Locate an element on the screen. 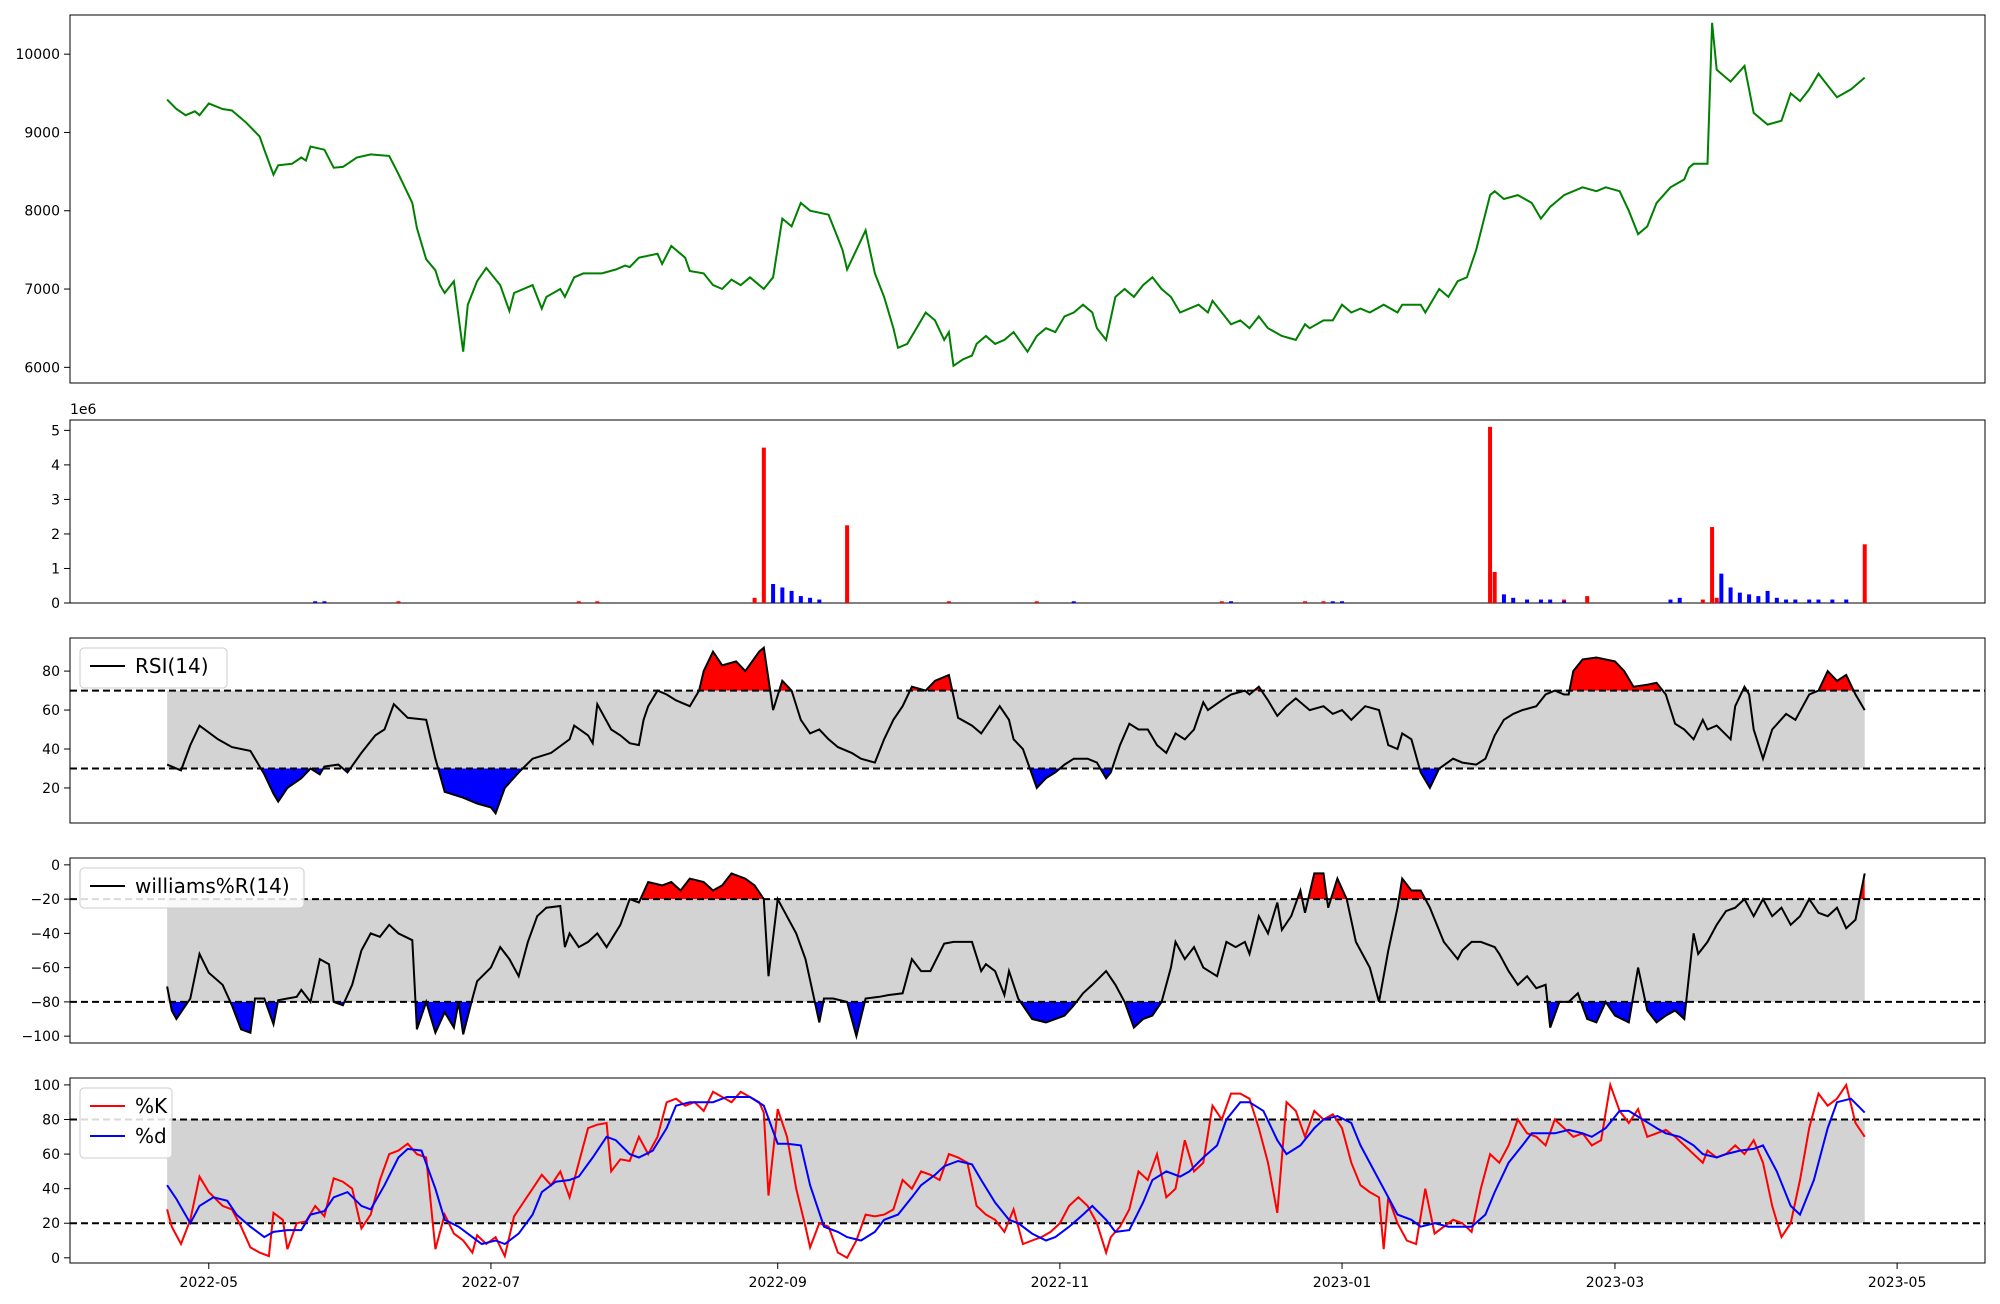  williams-legend-box is located at coordinates (192, 888).